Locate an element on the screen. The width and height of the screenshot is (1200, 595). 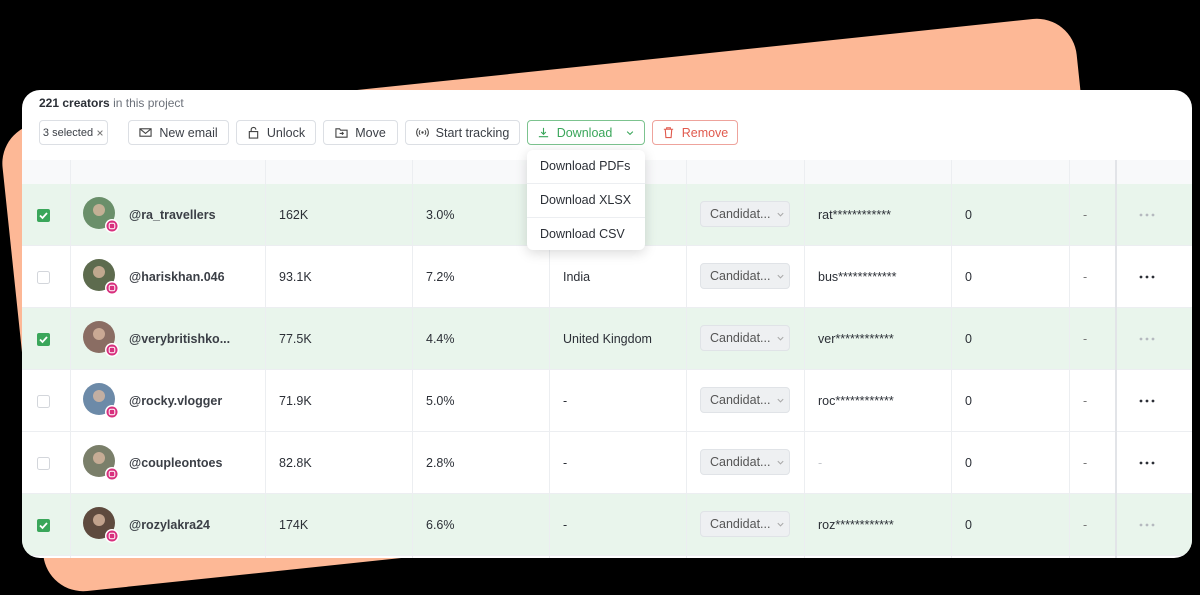
clear-icon is located at coordinates (100, 132).